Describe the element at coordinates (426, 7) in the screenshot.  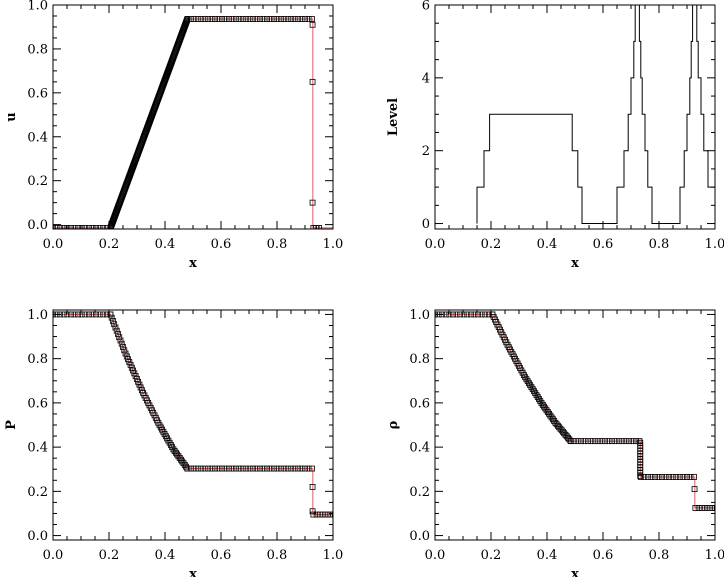
I see `y-tick-label: 6` at that location.